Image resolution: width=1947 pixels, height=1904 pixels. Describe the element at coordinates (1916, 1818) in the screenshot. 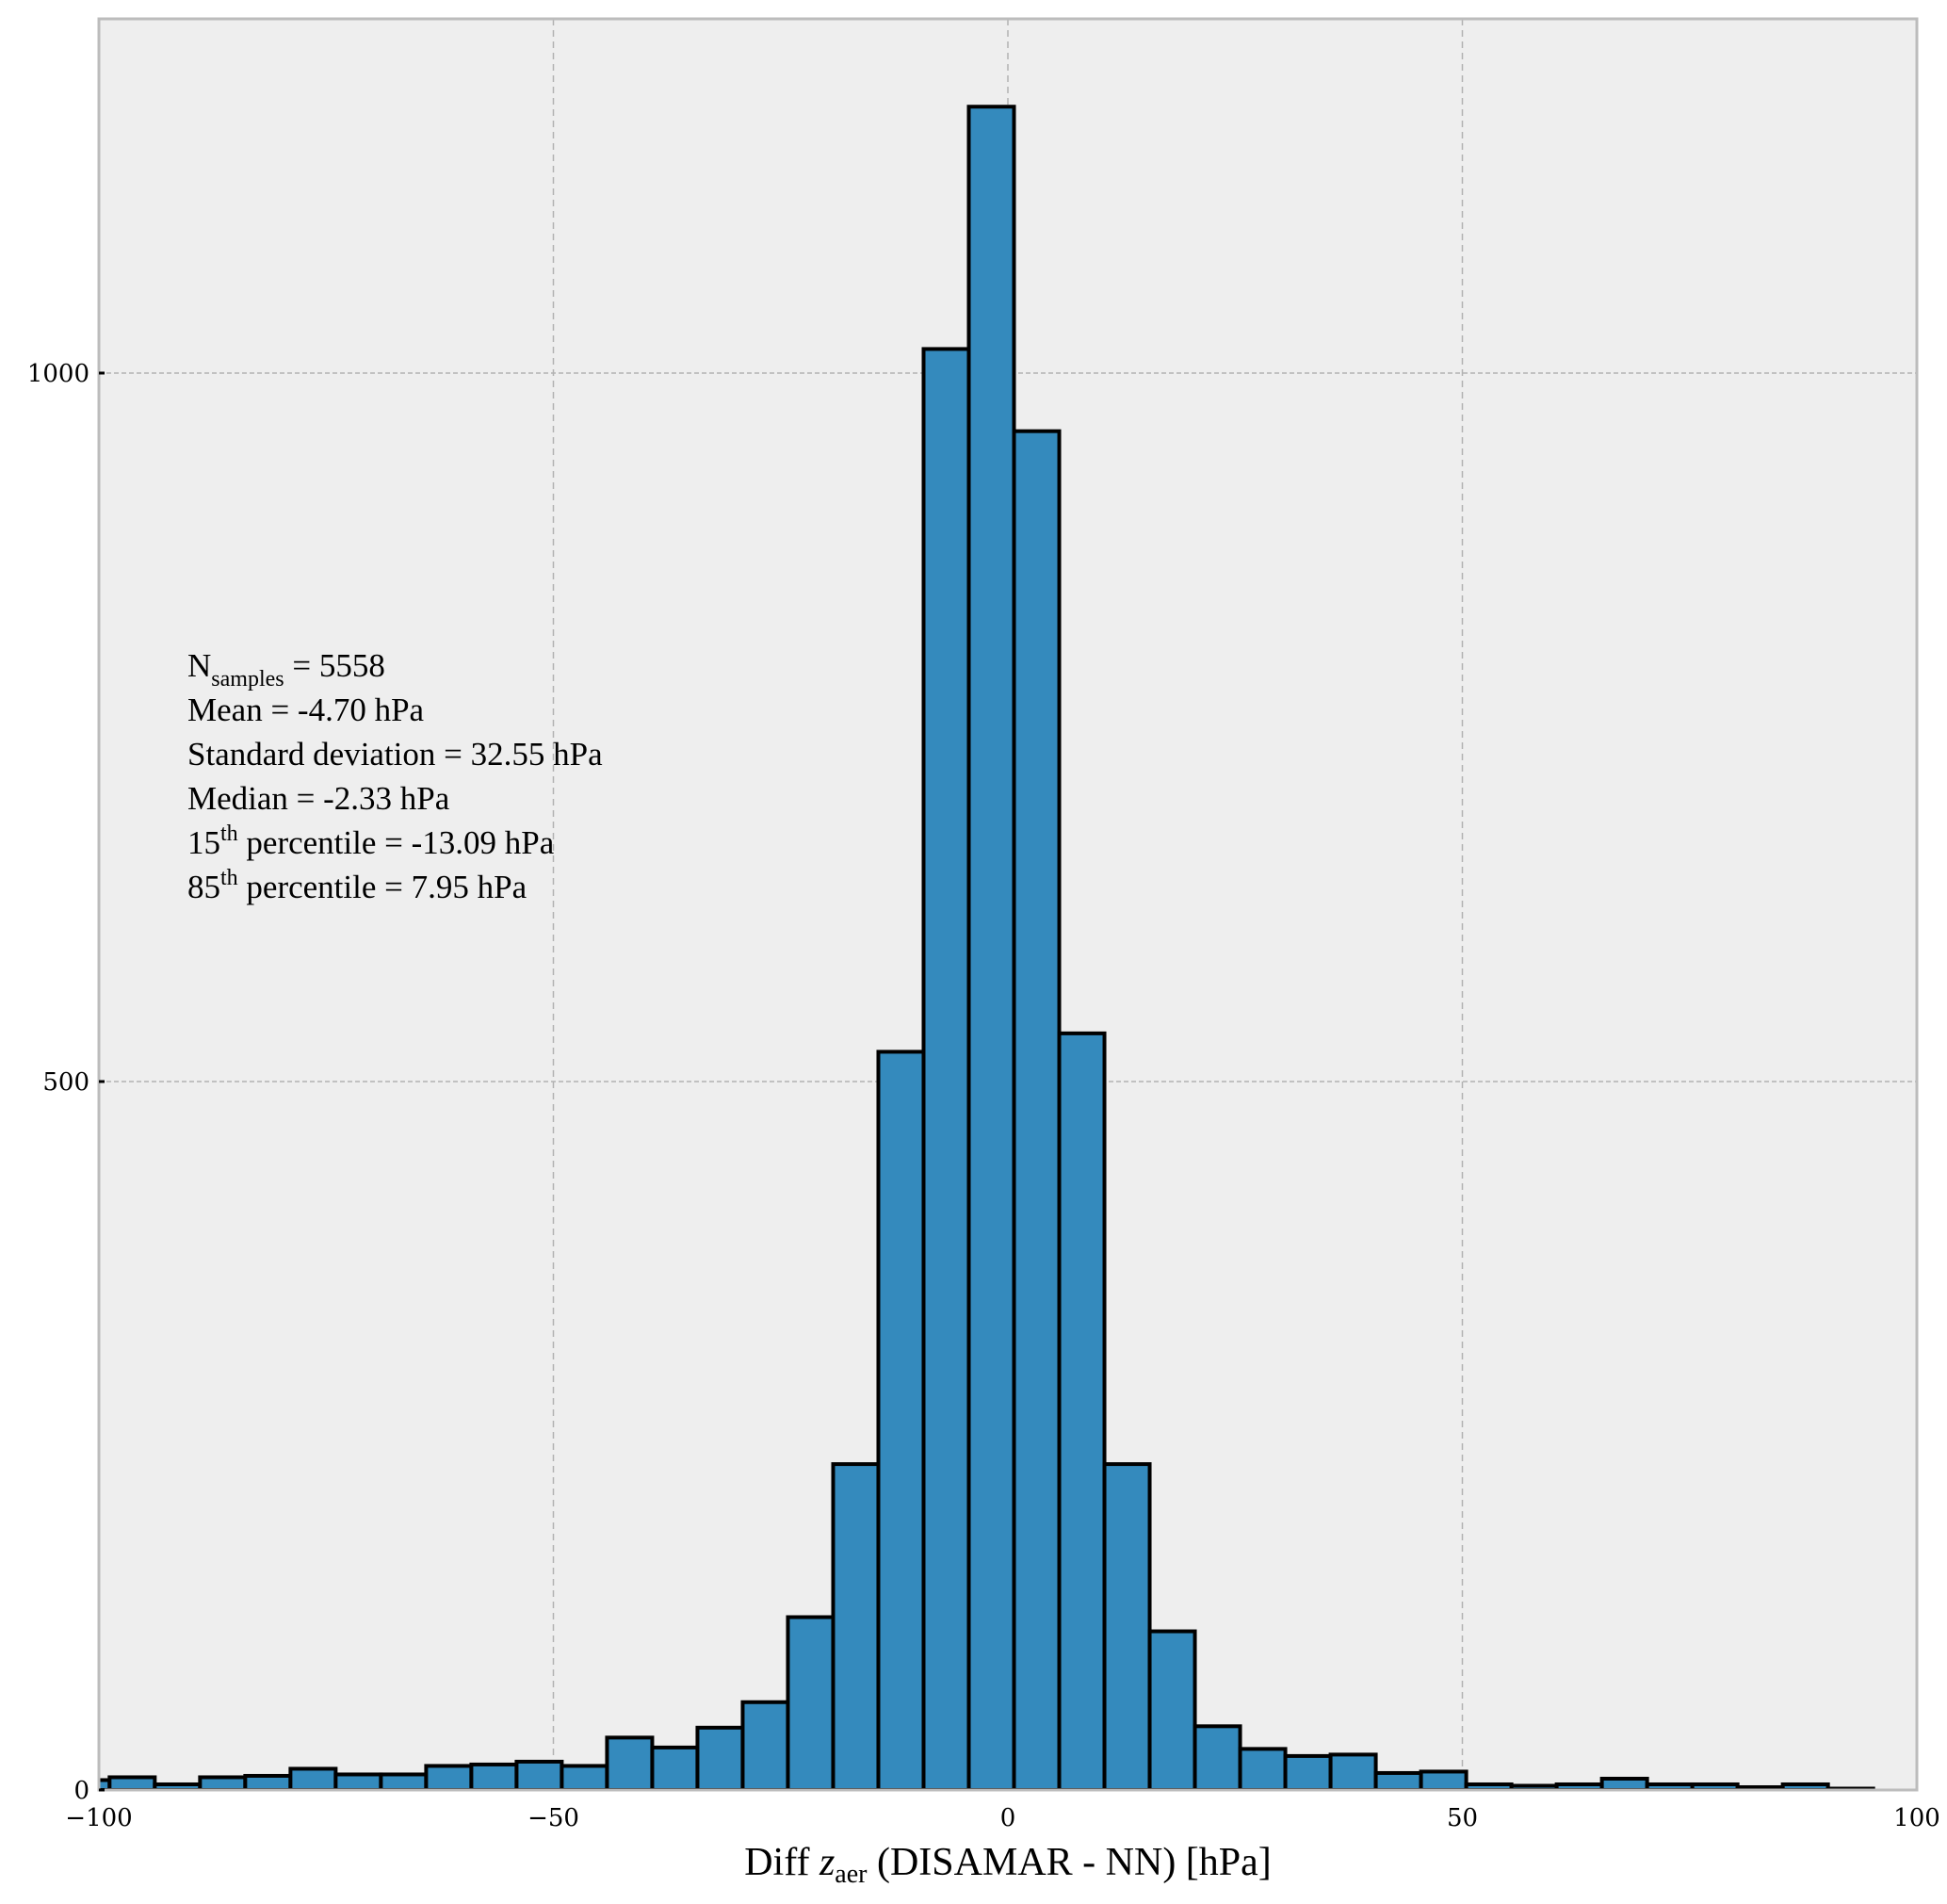

I see `x-tick-label: 100` at that location.